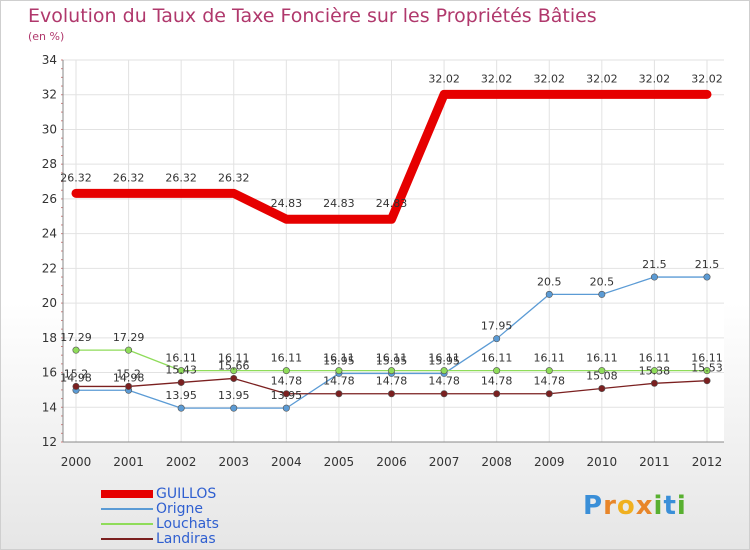 The image size is (750, 550). I want to click on data-label-guillos-2006: 24.83, so click(392, 203).